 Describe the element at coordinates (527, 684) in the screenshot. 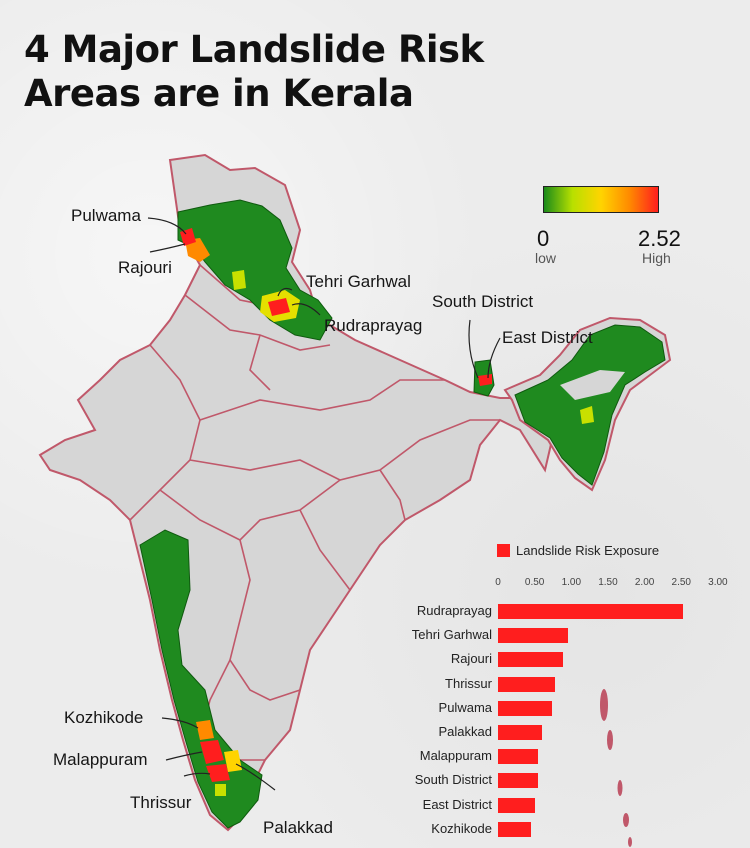

I see `bar-thrissur` at that location.